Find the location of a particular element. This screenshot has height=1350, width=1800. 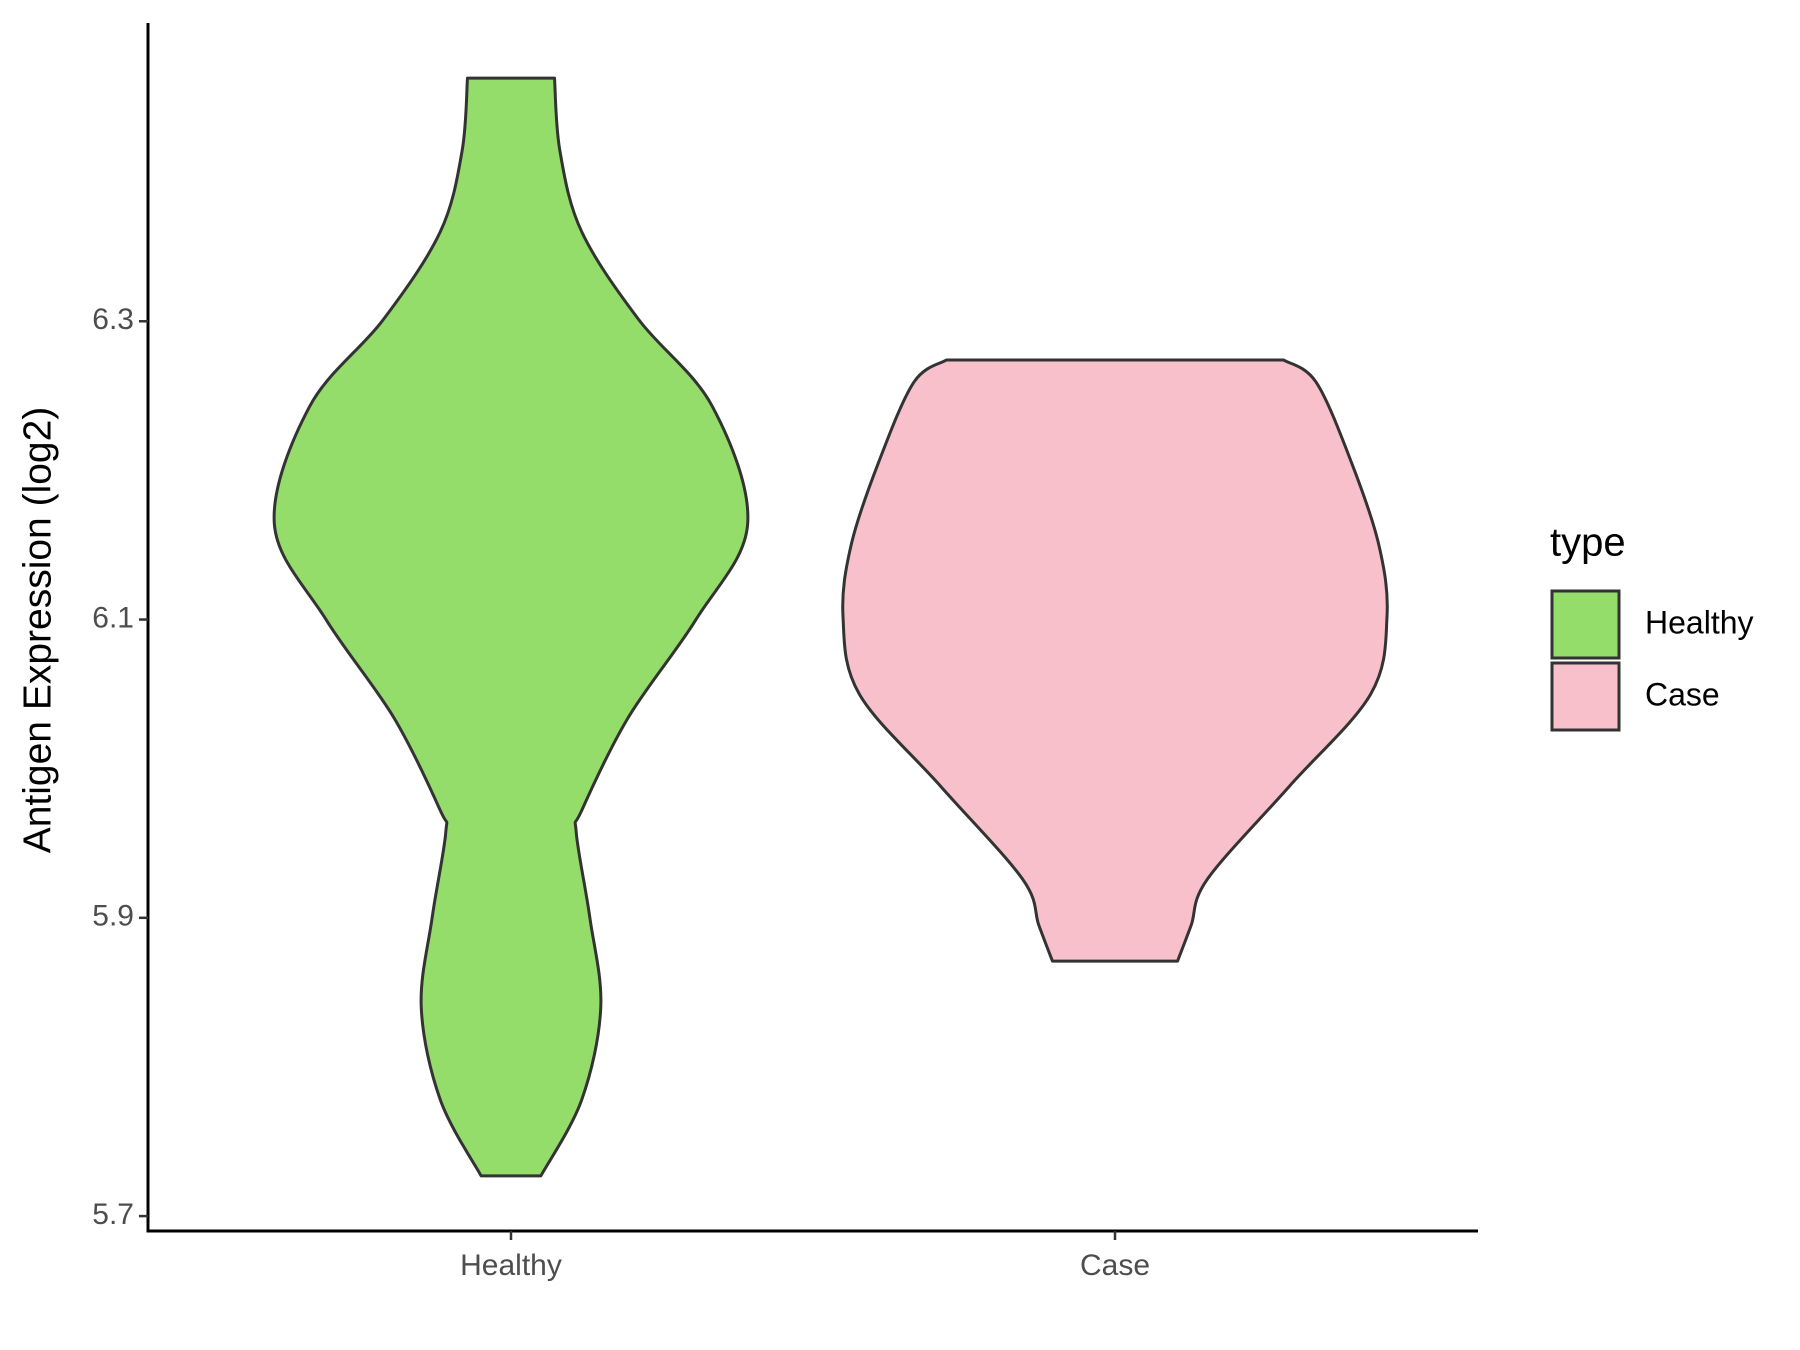

y-tick-label: 5.7 is located at coordinates (113, 1214).